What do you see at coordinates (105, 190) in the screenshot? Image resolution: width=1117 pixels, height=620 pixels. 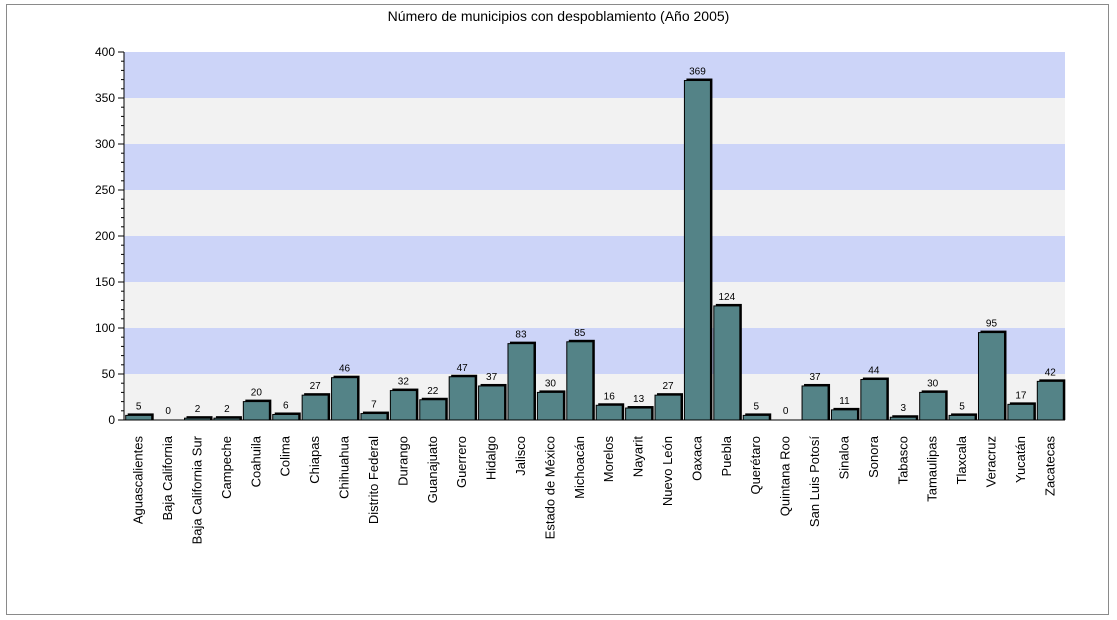 I see `y-tick-label: 250` at bounding box center [105, 190].